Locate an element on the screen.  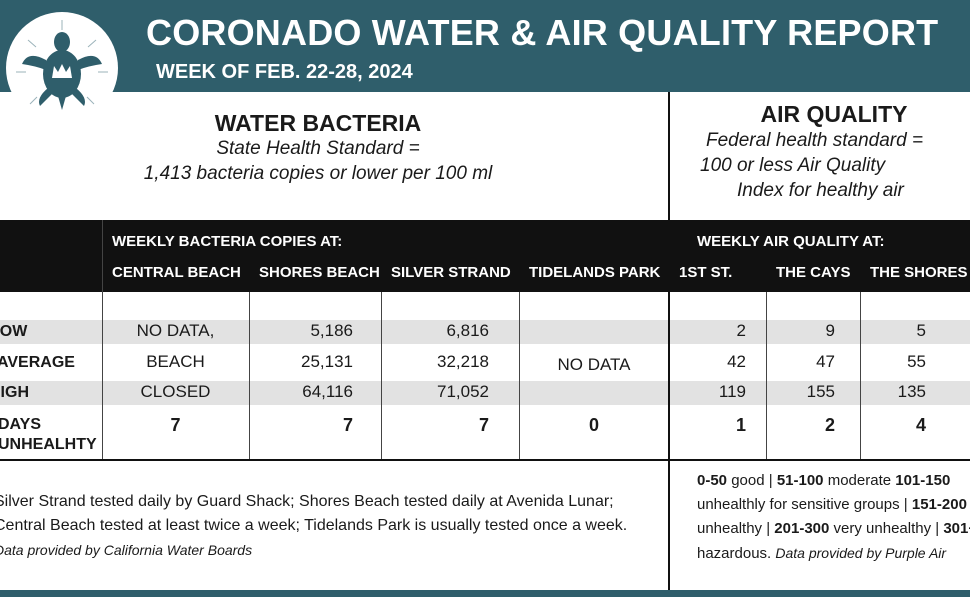
source: Data provided by California Water Boards is located at coordinates (126, 550).